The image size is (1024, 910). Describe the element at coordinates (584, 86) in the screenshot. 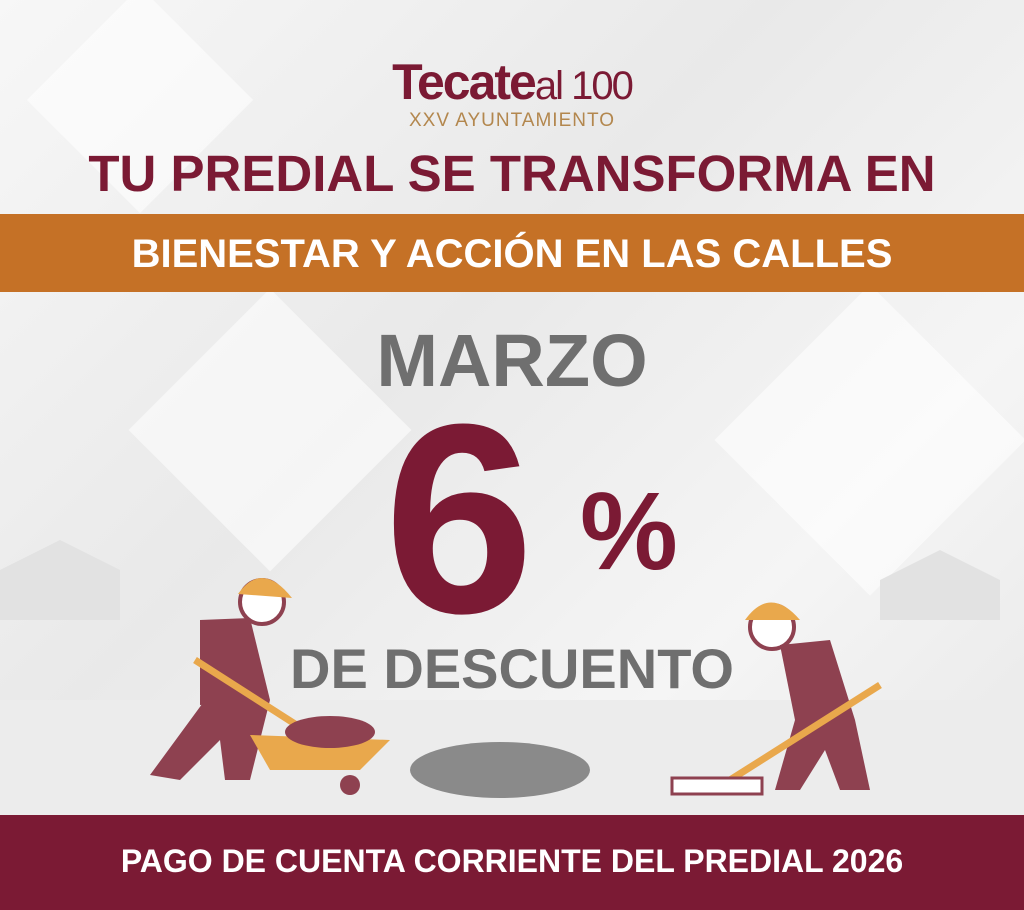

I see `logo-suffix-text: al 100` at that location.